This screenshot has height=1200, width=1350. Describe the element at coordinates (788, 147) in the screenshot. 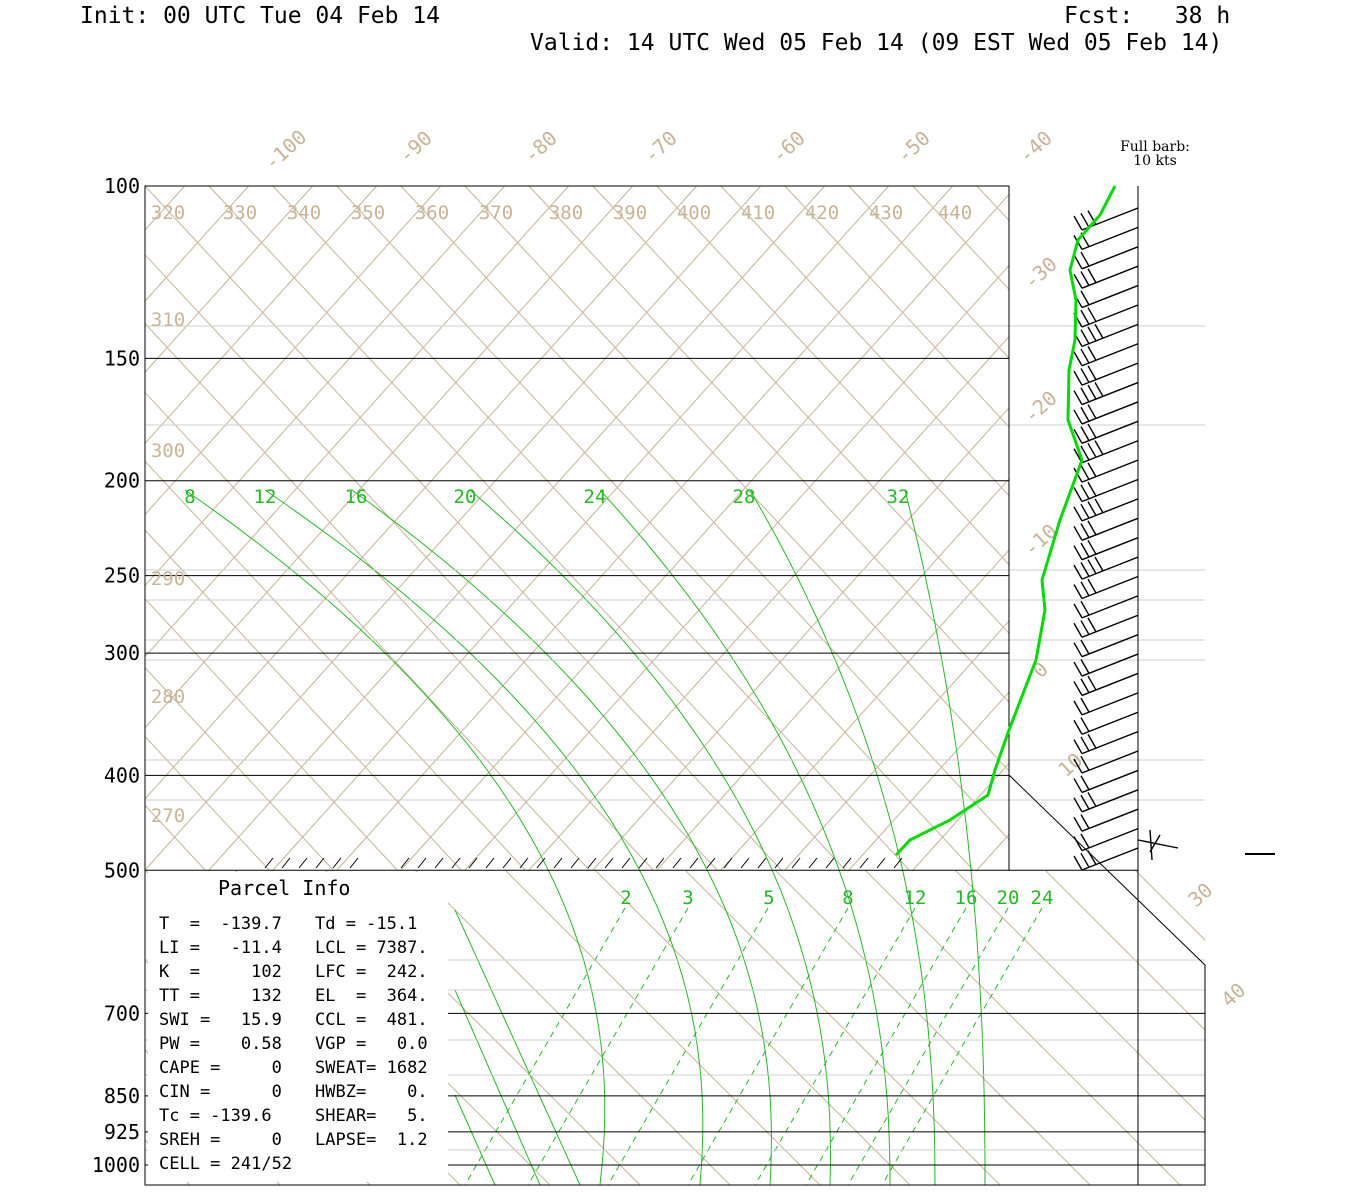

I see `isotherm-label: -60` at that location.